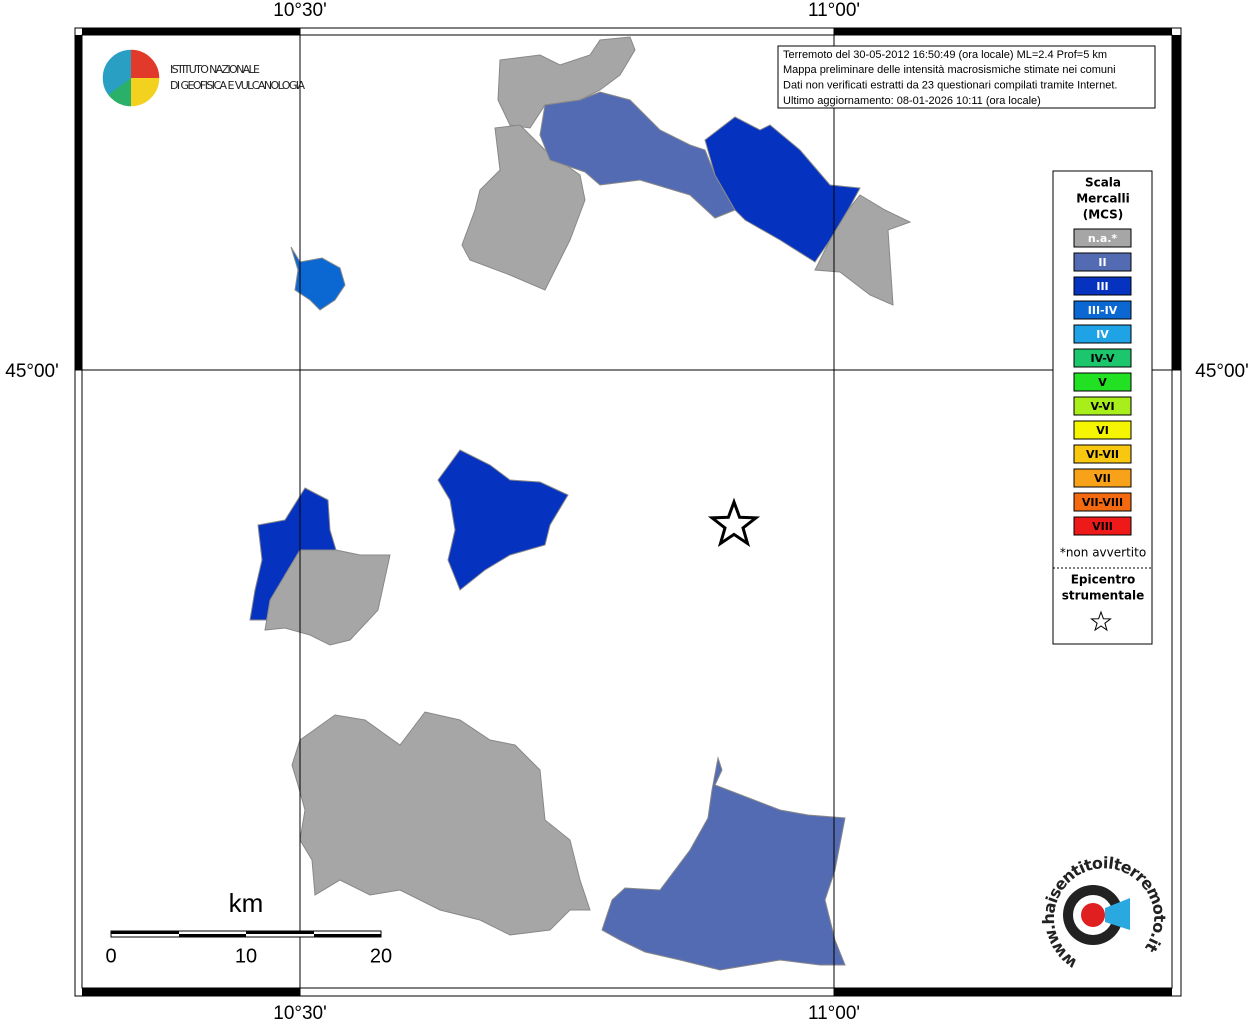 Image resolution: width=1255 pixels, height=1028 pixels. I want to click on legend-label: n.a.*, so click(1103, 238).